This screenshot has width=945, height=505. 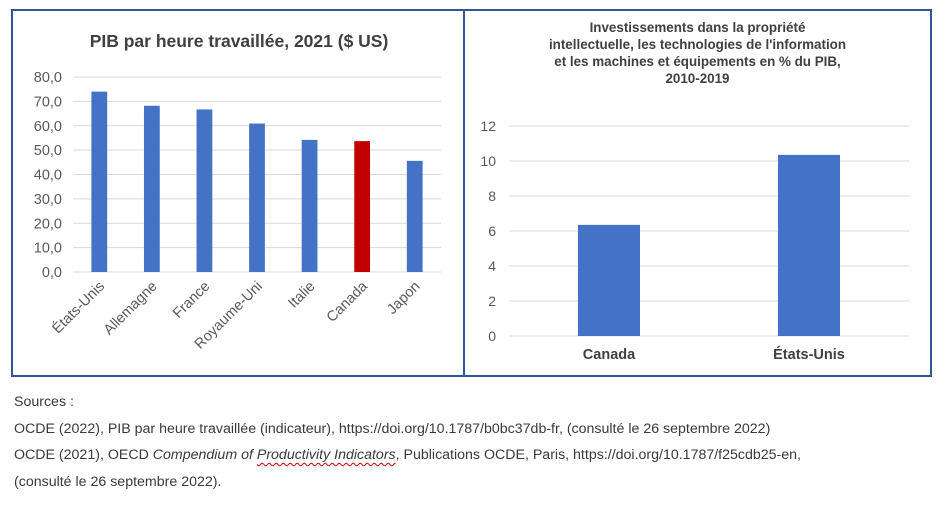 What do you see at coordinates (48, 78) in the screenshot?
I see `y-tick-label: 80,0` at bounding box center [48, 78].